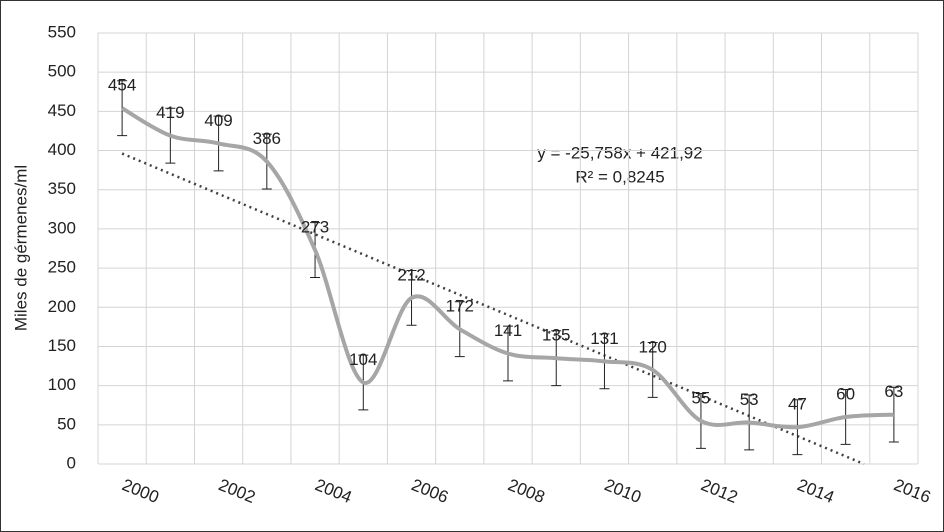 This screenshot has width=944, height=532. What do you see at coordinates (170, 112) in the screenshot?
I see `data-label: 419` at bounding box center [170, 112].